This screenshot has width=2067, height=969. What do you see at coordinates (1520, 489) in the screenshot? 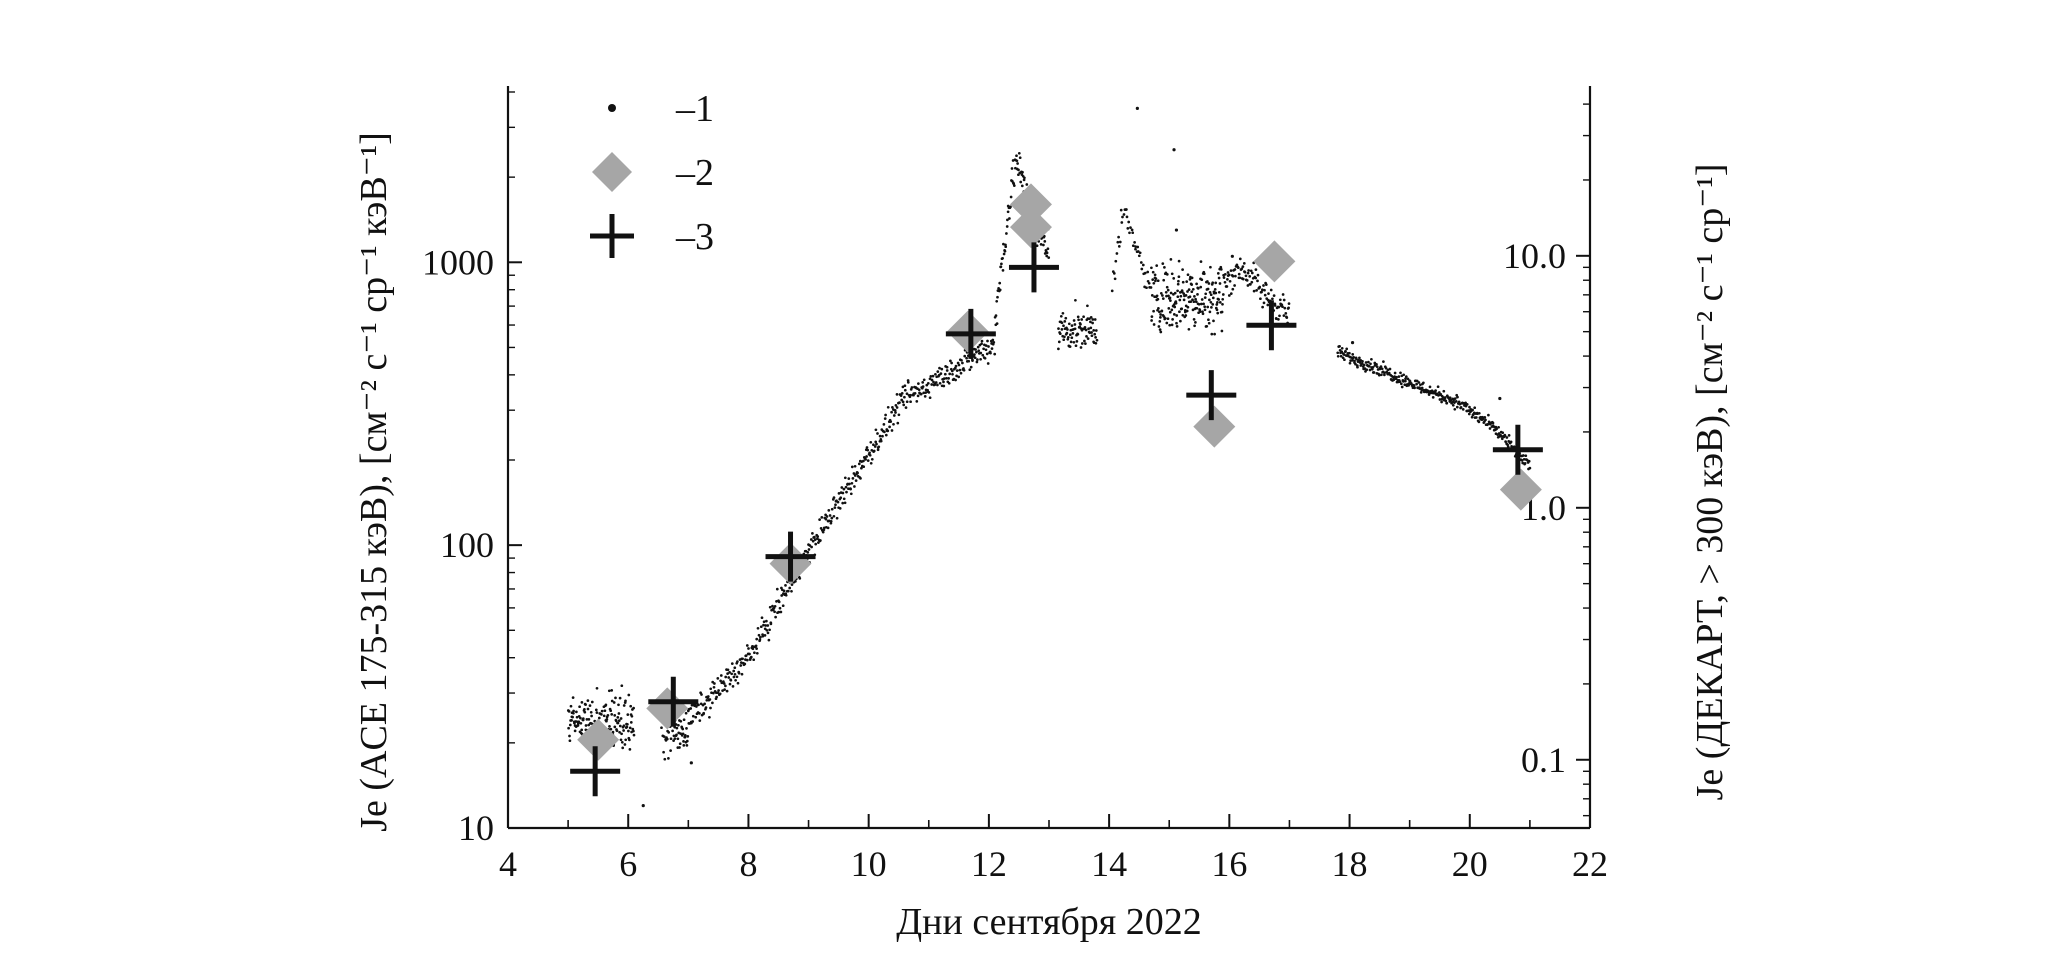
I see `diamond-marker` at bounding box center [1520, 489].